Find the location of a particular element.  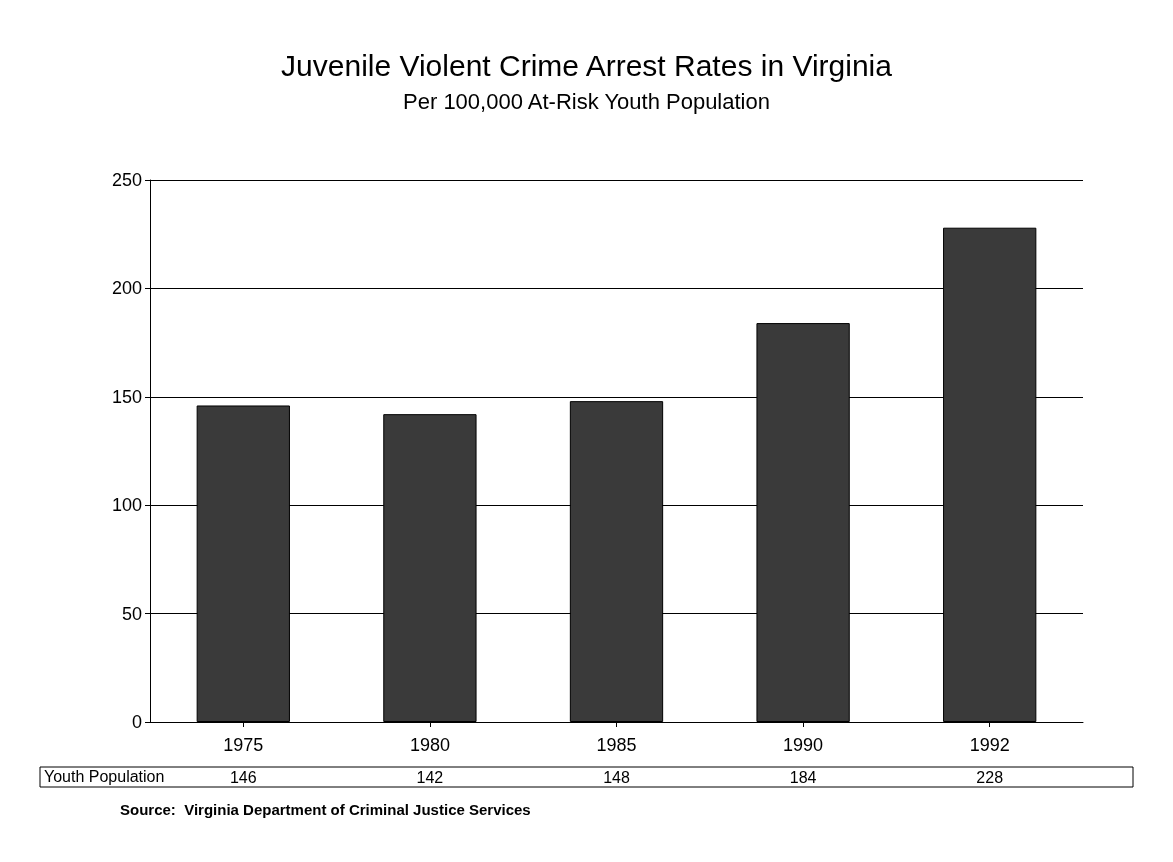

chart-title: Juvenile Violent Crime Arrest Rates in Virginia is located at coordinates (587, 65).